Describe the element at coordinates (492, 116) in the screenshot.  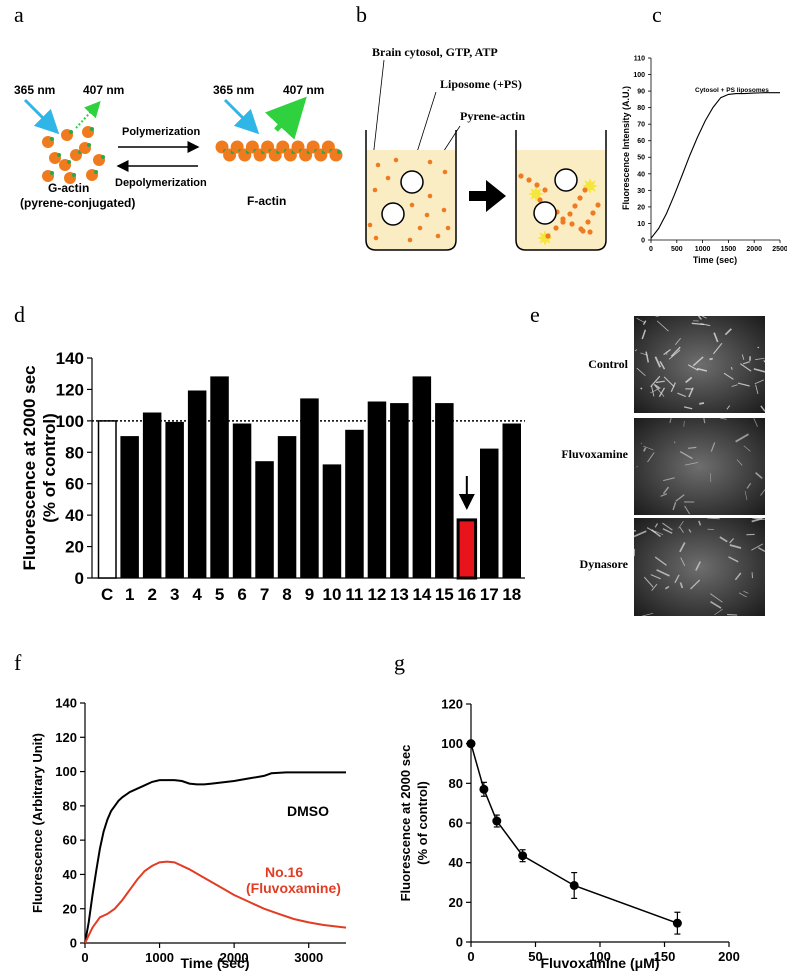
I see `b-label-pyrene: Pyrene-actin` at that location.